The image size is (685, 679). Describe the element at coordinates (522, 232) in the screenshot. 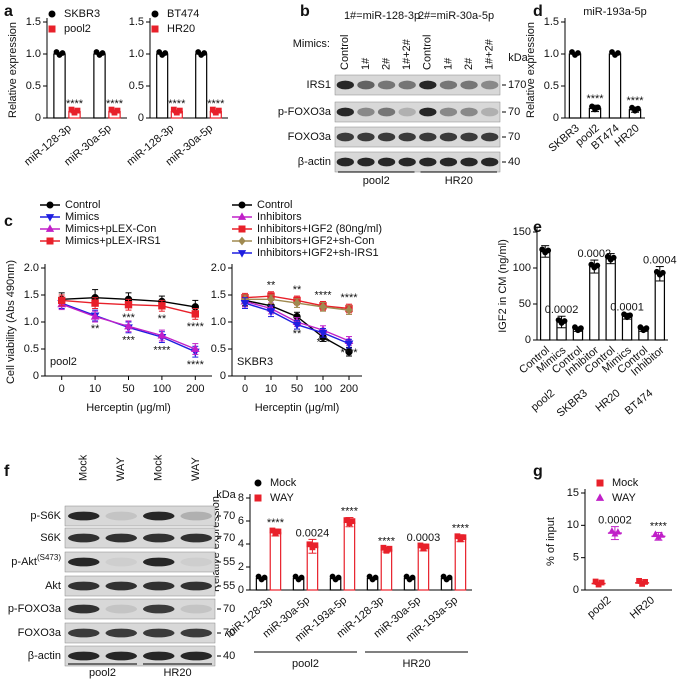

I see `y-tick-label: 150` at that location.